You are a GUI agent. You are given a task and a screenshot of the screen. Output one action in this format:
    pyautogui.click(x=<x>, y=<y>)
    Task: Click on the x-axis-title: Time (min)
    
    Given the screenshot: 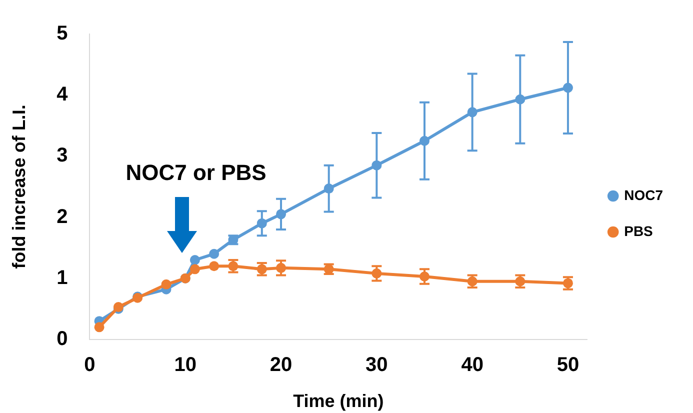 What is the action you would take?
    pyautogui.click(x=338, y=401)
    